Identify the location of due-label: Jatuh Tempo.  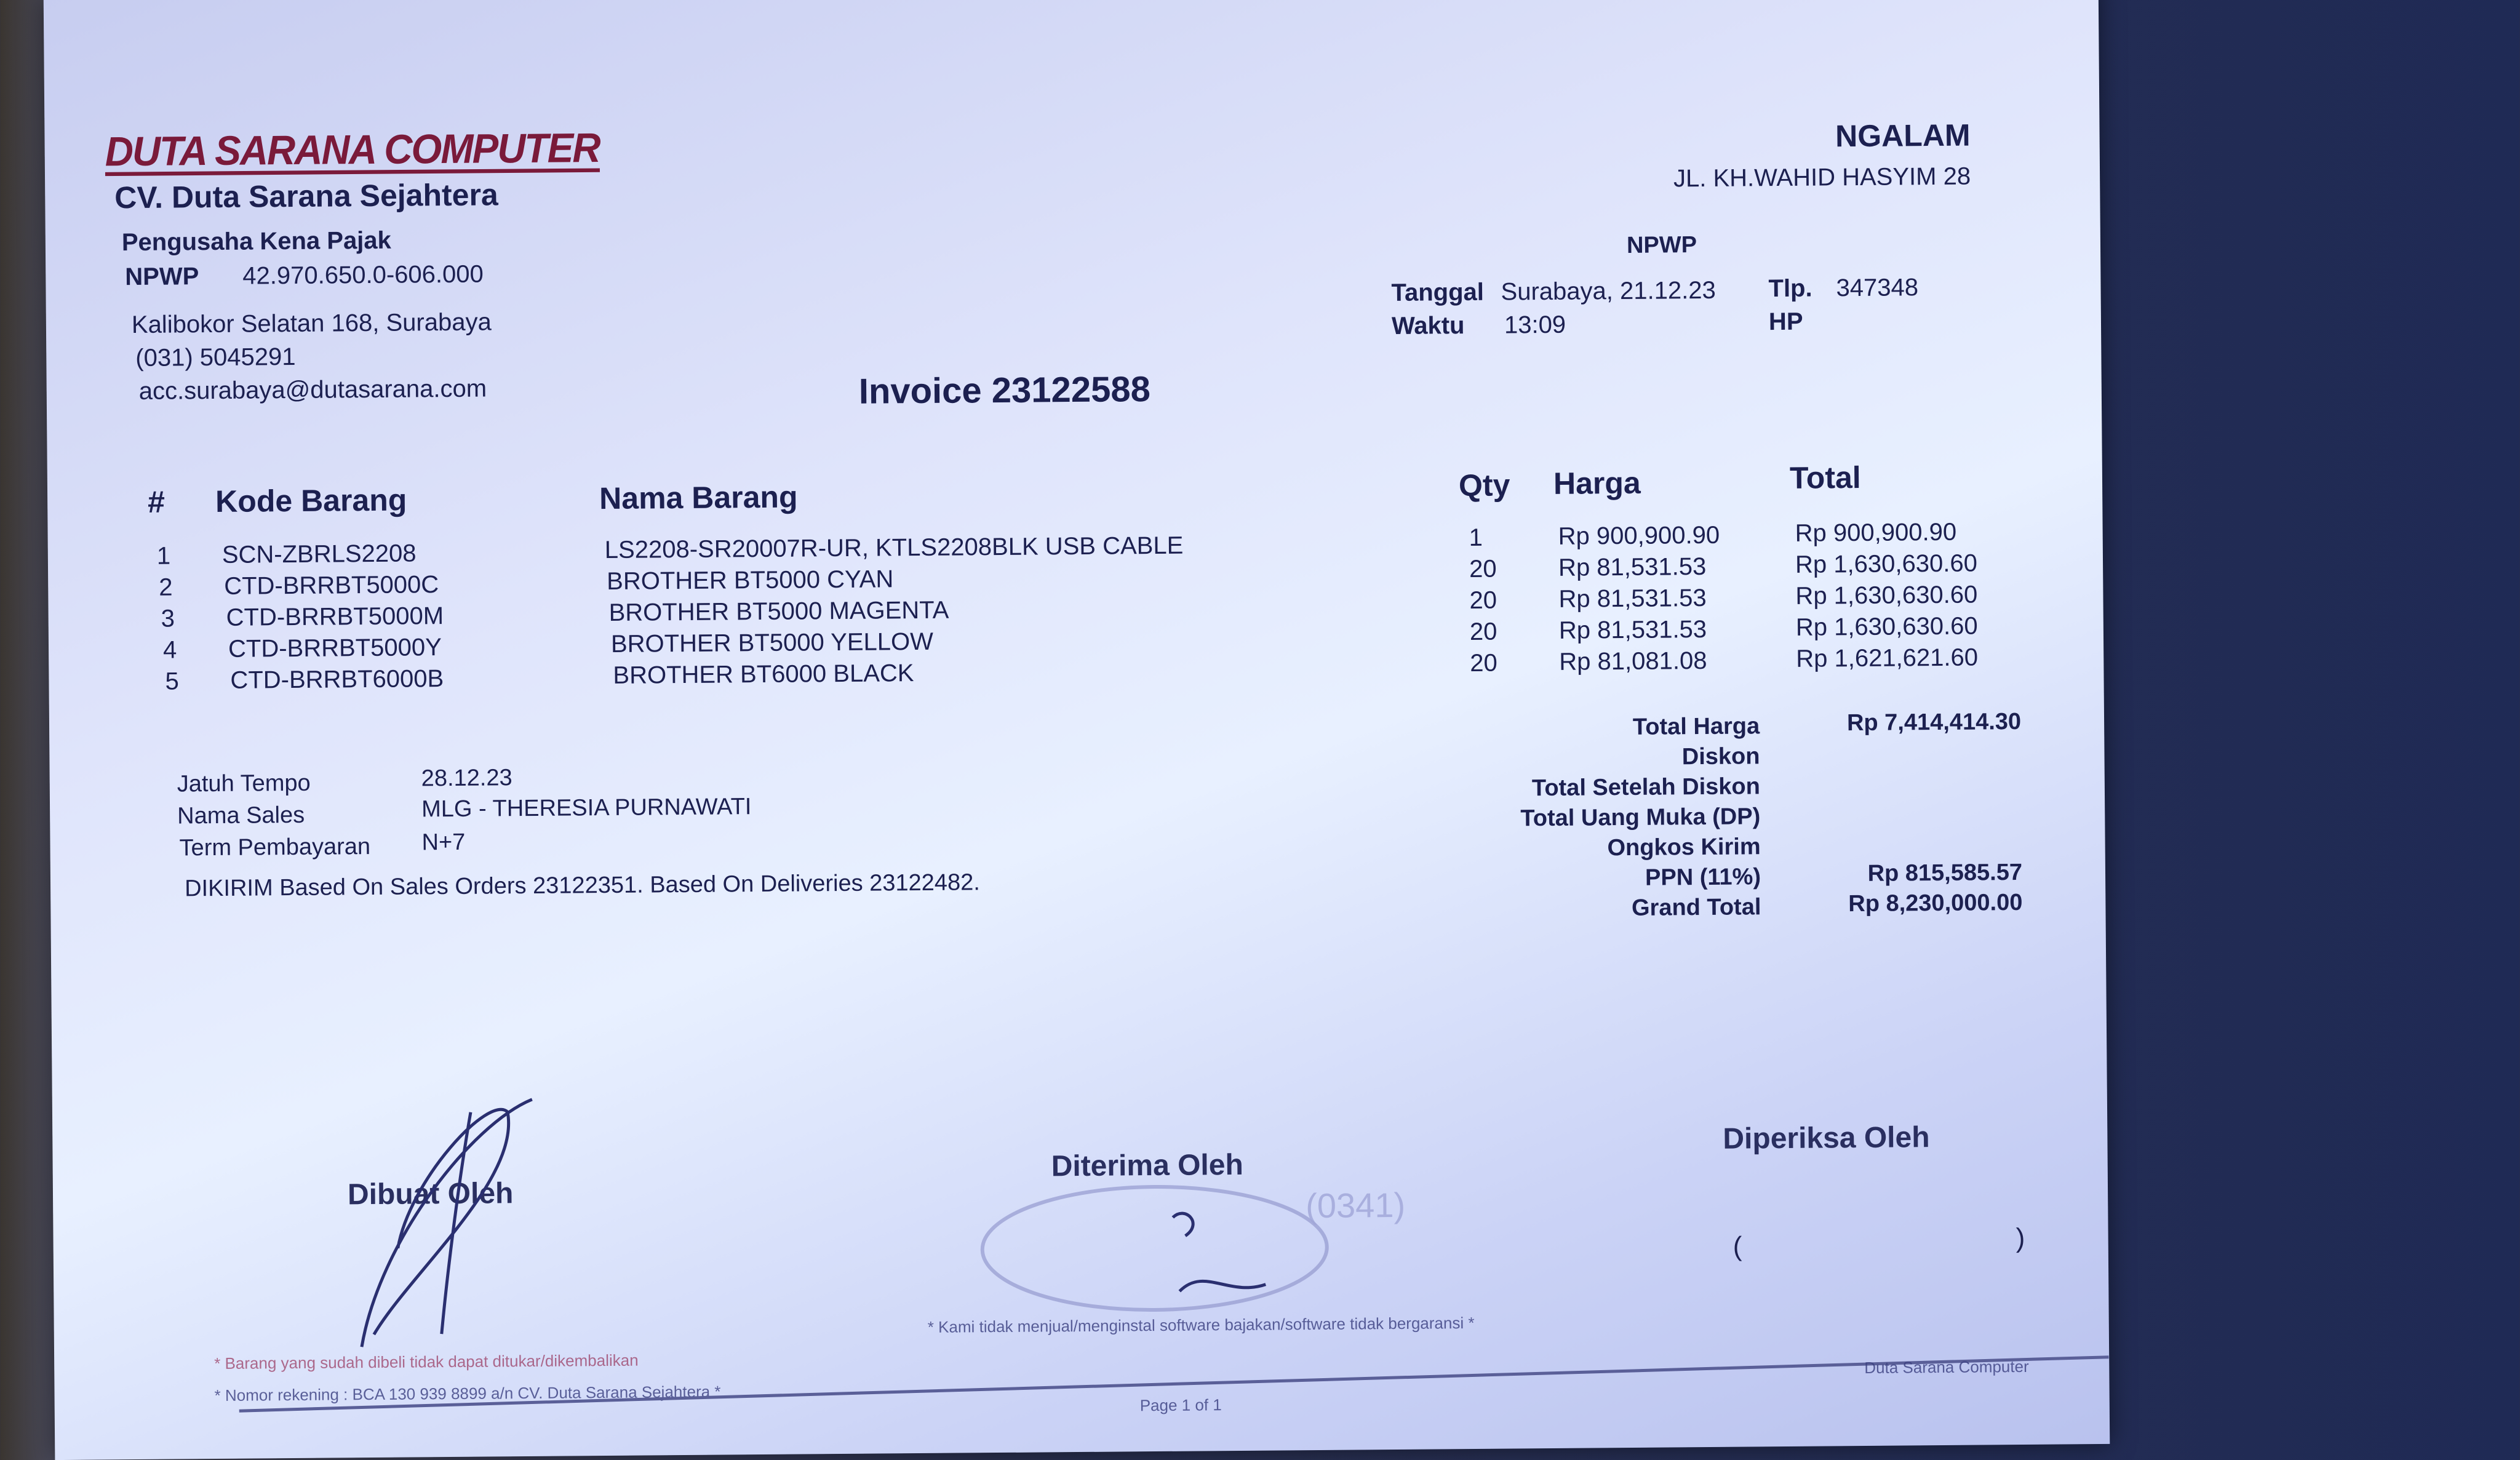
(244, 783).